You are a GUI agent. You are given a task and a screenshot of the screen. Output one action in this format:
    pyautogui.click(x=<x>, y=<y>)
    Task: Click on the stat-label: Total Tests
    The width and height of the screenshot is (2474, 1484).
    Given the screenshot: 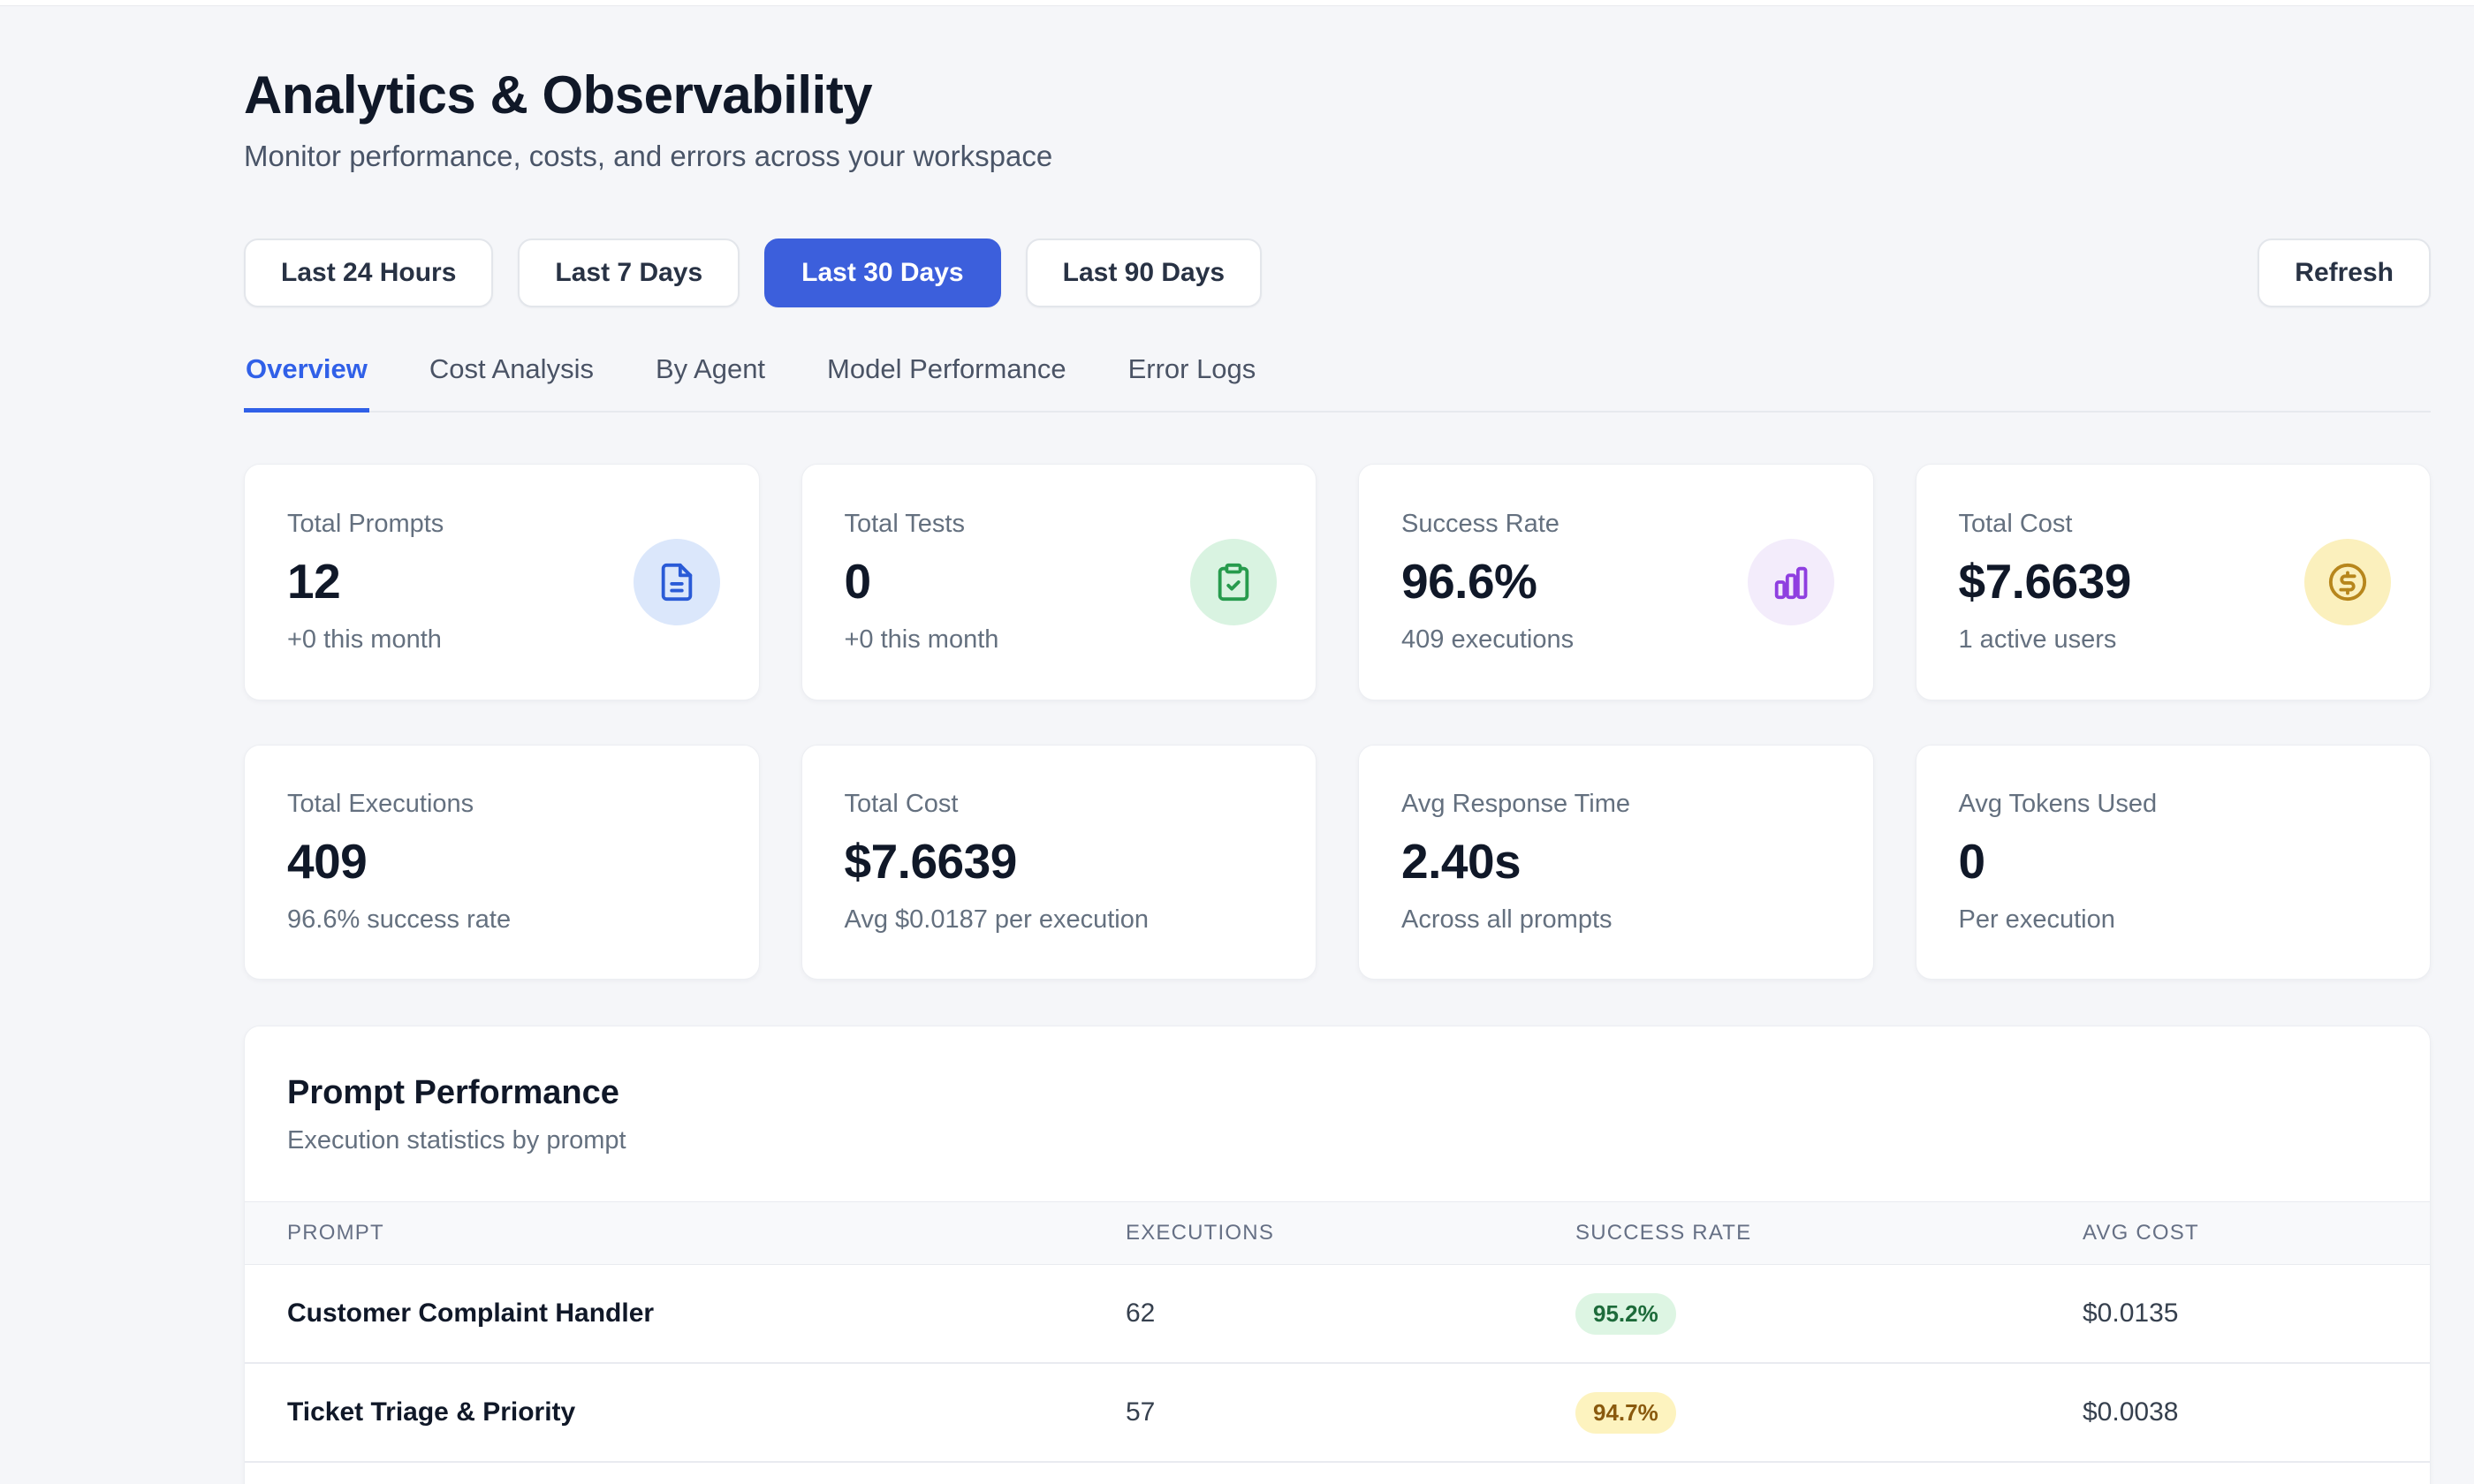 What is the action you would take?
    pyautogui.click(x=904, y=524)
    